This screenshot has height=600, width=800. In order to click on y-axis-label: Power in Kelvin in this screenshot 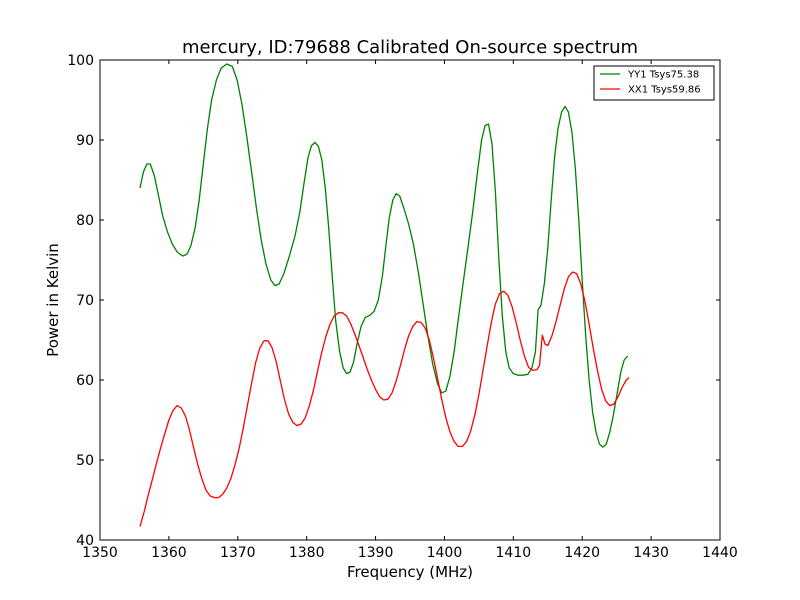, I will do `click(53, 300)`.